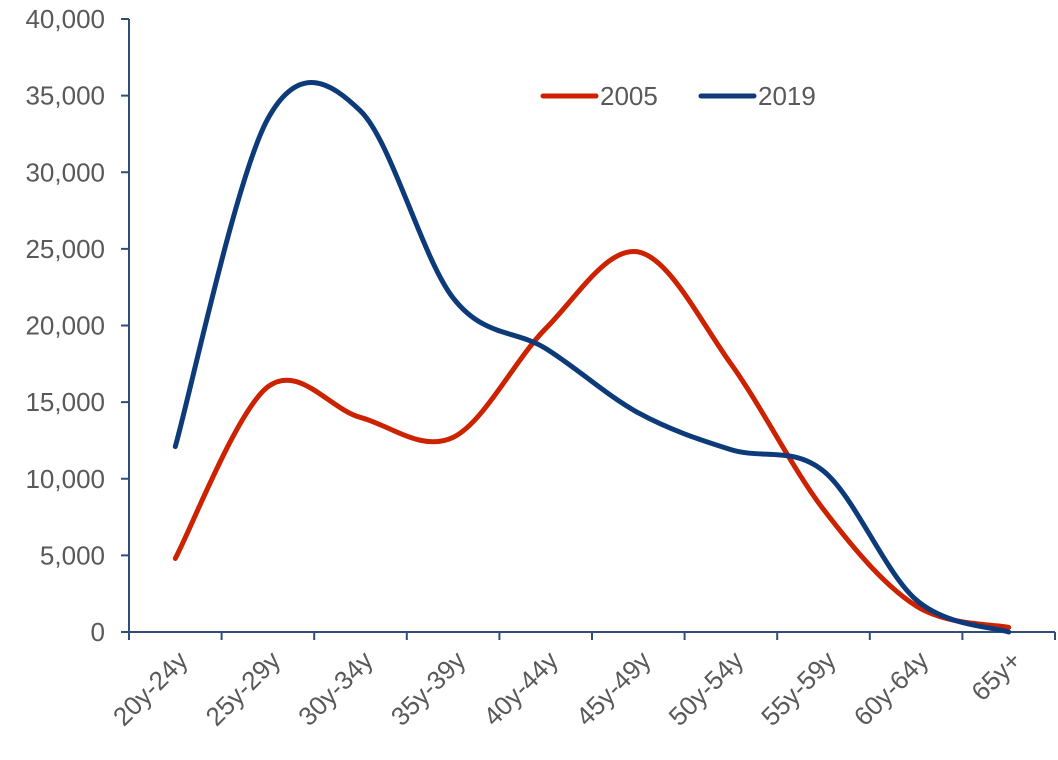 The height and width of the screenshot is (760, 1058). What do you see at coordinates (798, 688) in the screenshot?
I see `x-tick-label: 55y-59y` at bounding box center [798, 688].